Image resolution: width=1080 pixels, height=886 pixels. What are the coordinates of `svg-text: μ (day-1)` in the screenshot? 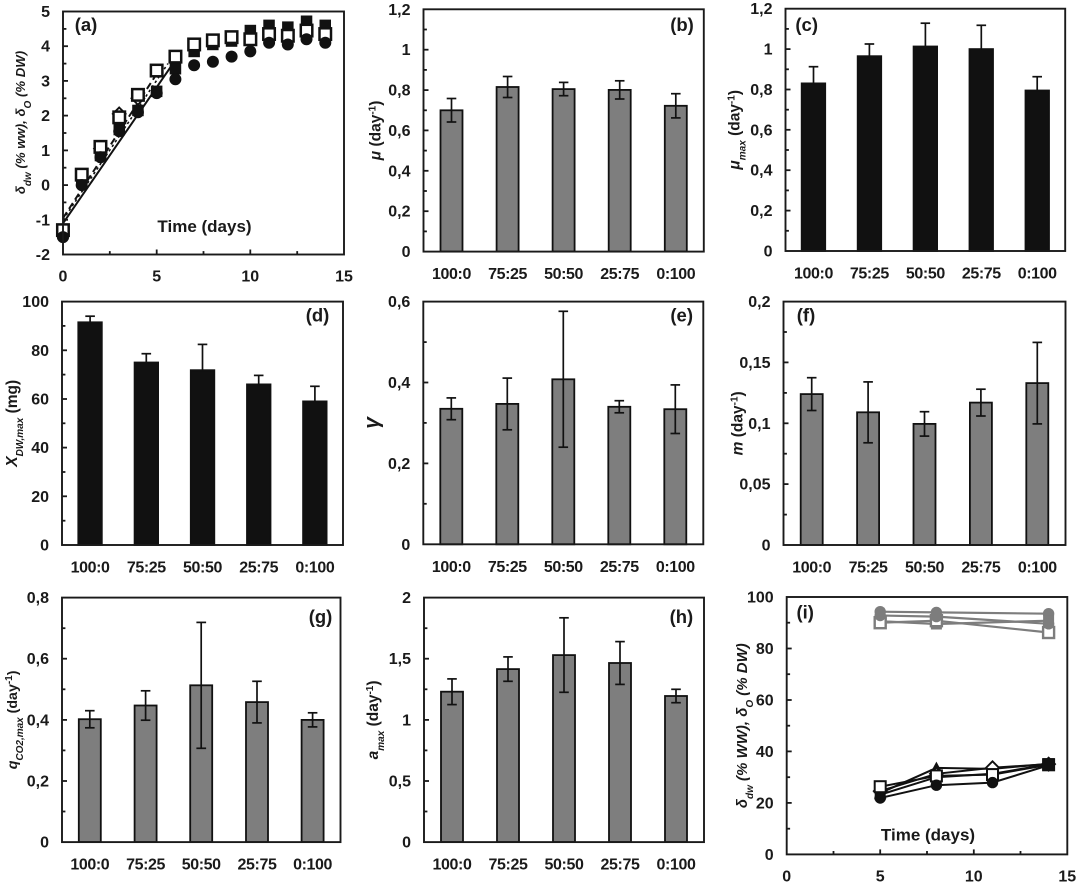 It's located at (376, 131).